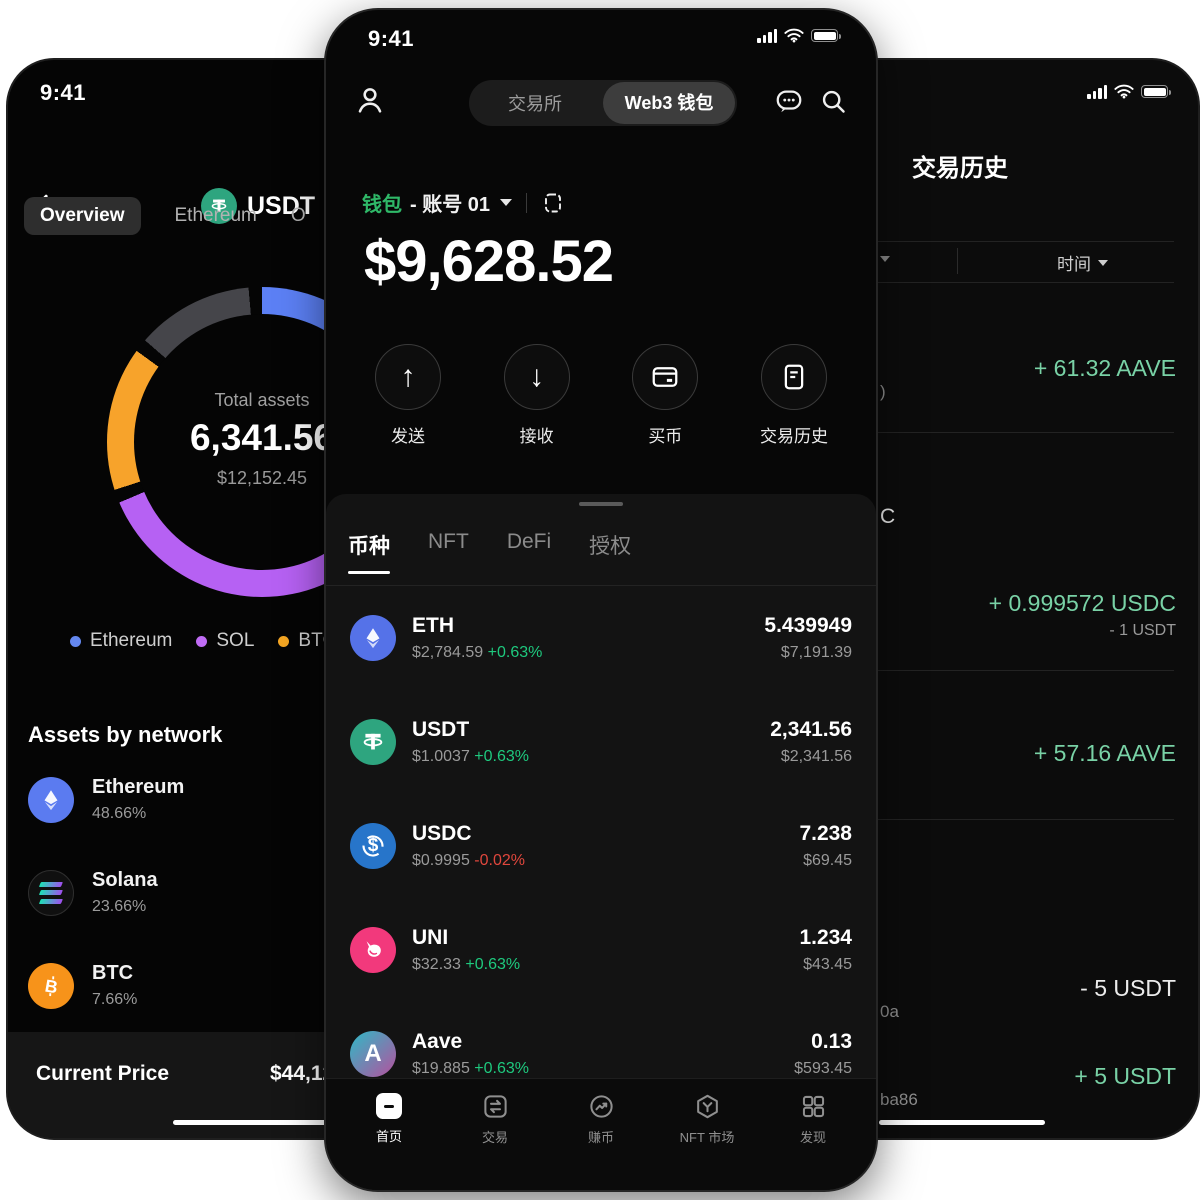 This screenshot has height=1200, width=1204. Describe the element at coordinates (489, 261) in the screenshot. I see `total-balance: $9,628.52` at that location.